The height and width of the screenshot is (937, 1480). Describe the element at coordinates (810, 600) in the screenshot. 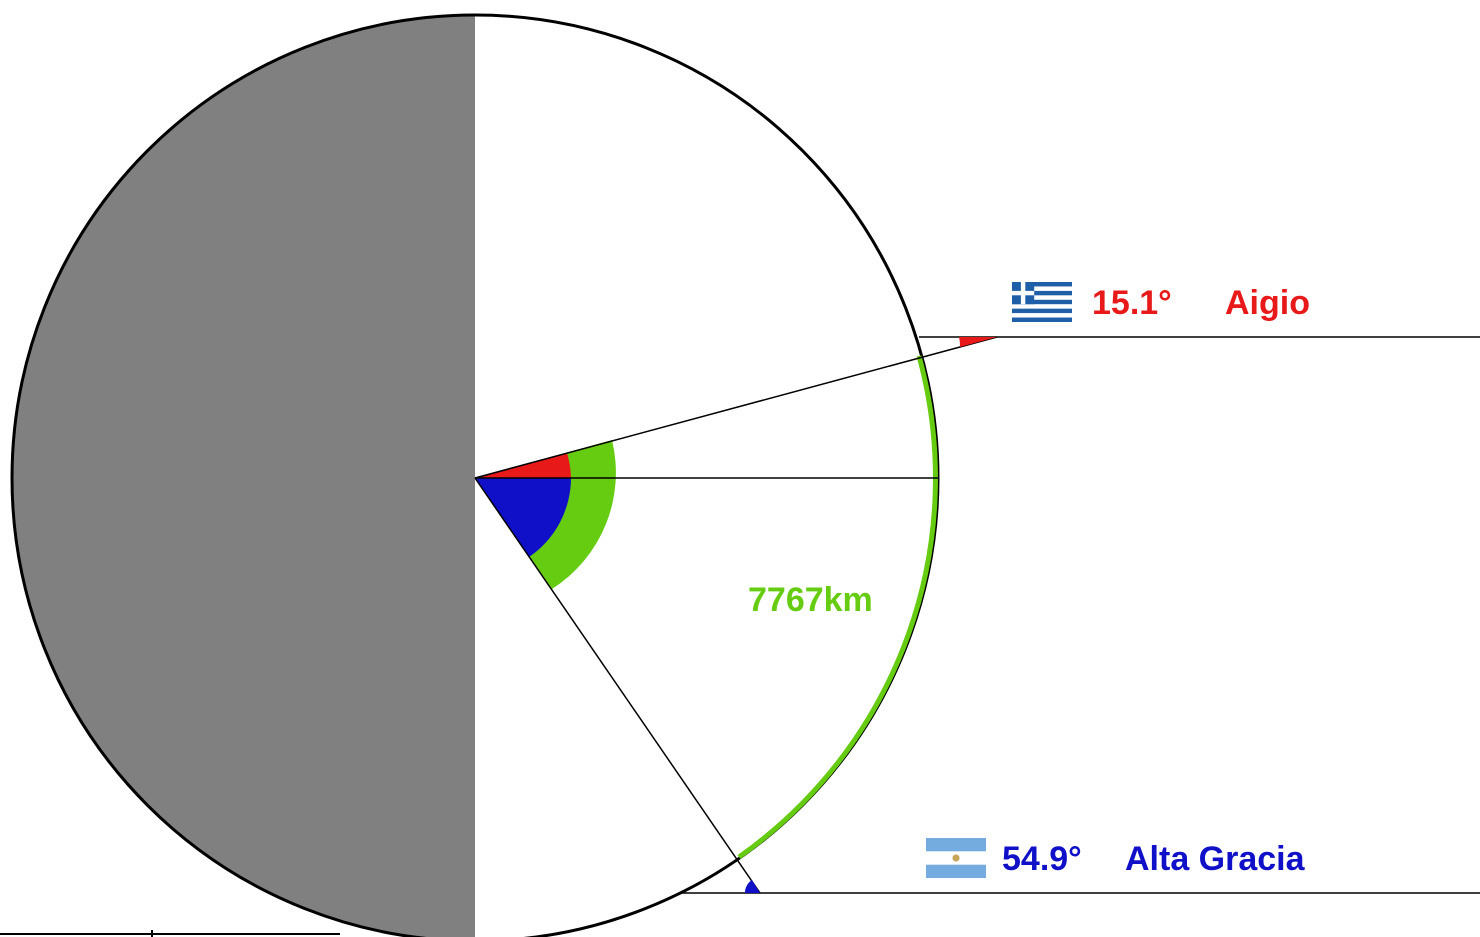

I see `arc-distance-label: 7767km` at that location.